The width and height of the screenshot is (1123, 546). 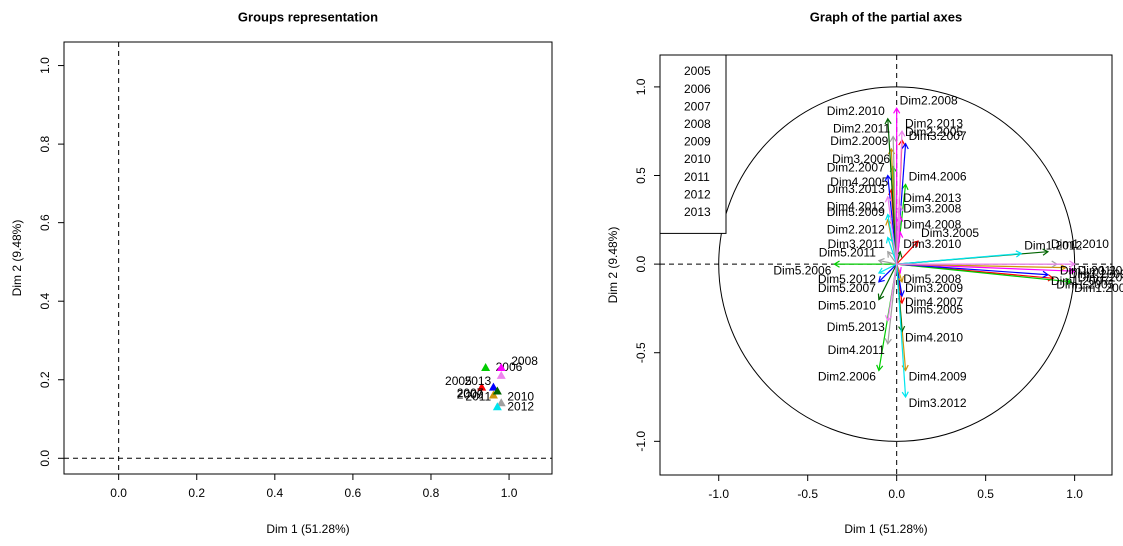 What do you see at coordinates (856, 230) in the screenshot?
I see `arrow-label: Dim2.2012` at bounding box center [856, 230].